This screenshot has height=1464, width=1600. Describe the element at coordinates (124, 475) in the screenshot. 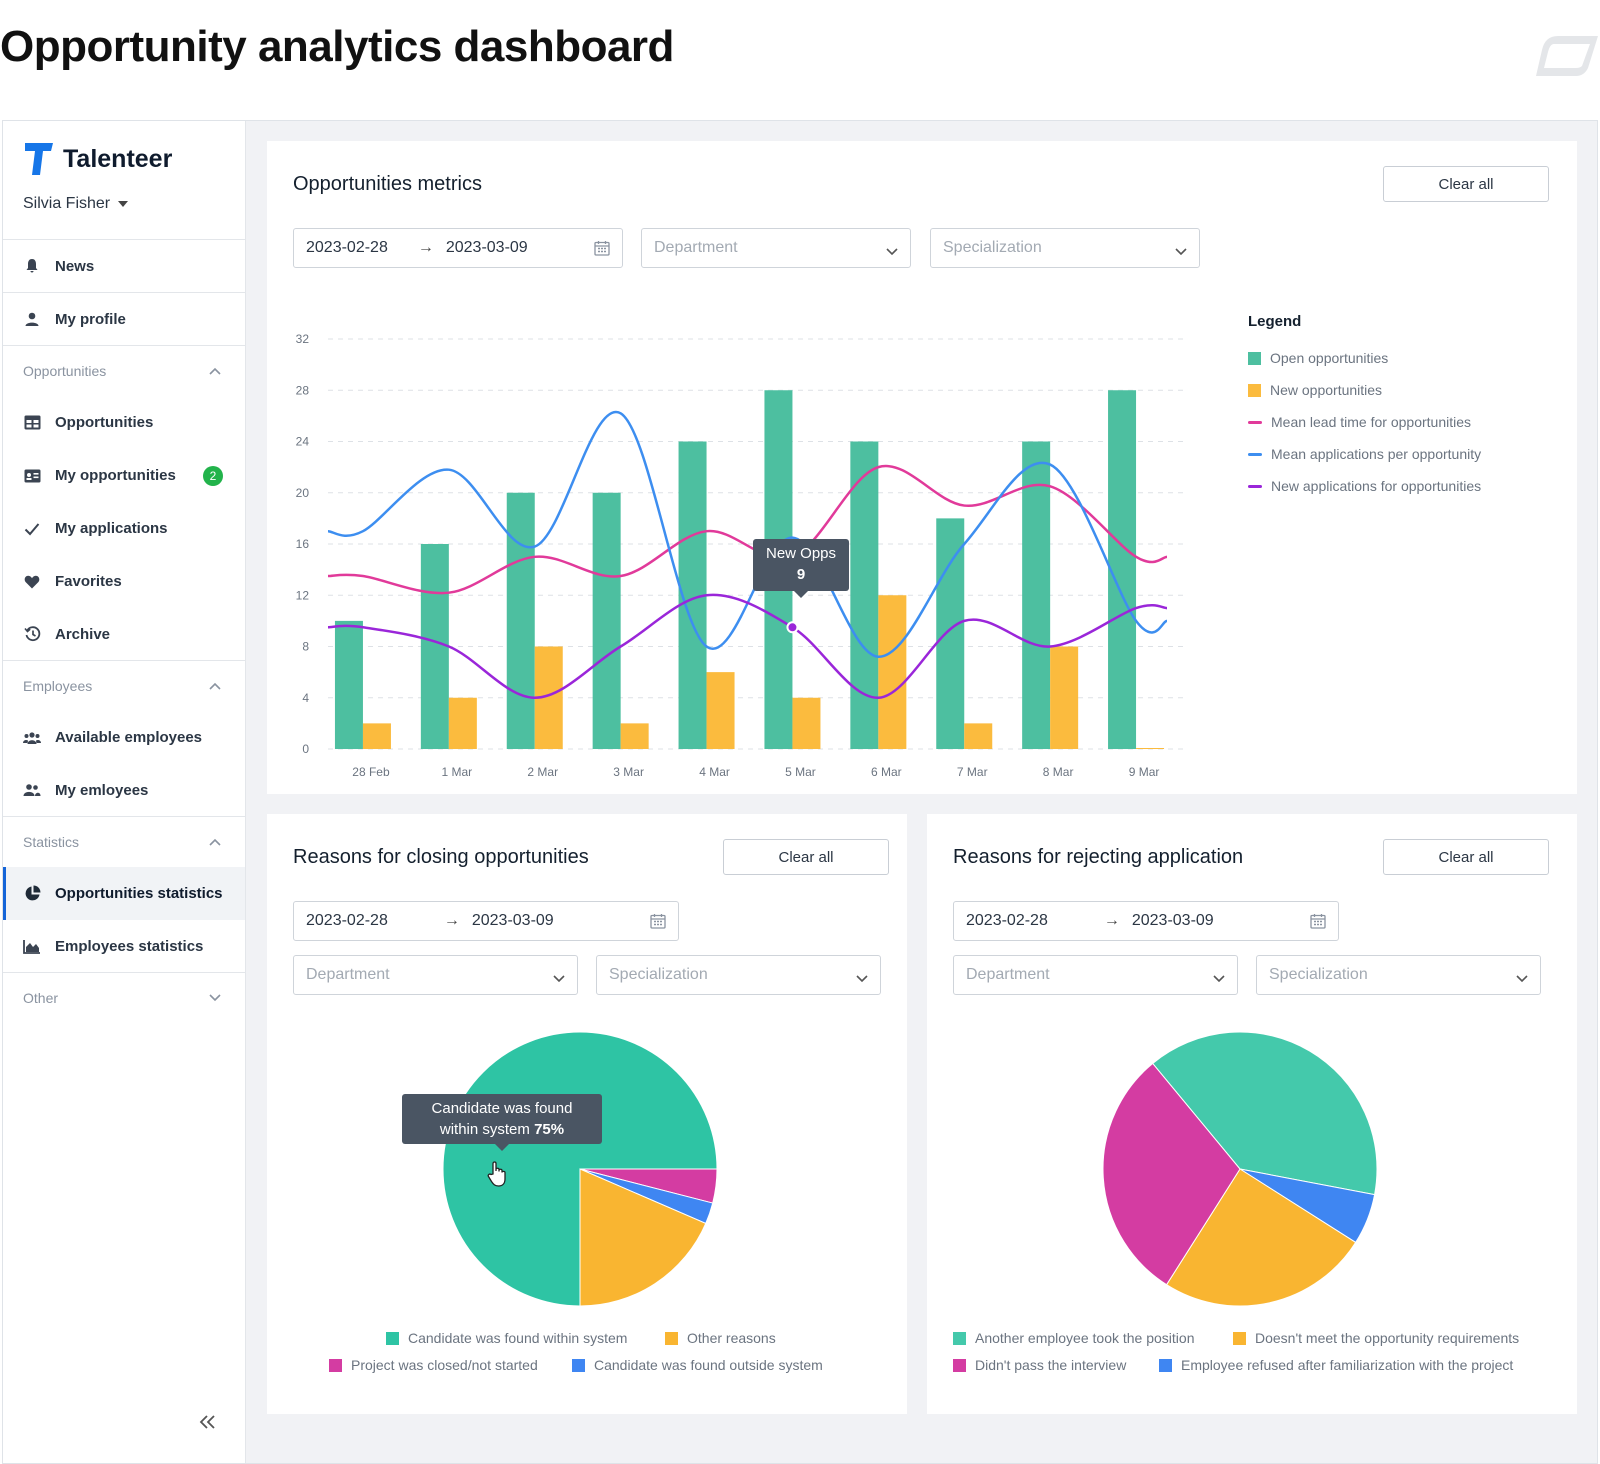

I see `sidebar-item-my-opportunities: My opportunities 2` at that location.